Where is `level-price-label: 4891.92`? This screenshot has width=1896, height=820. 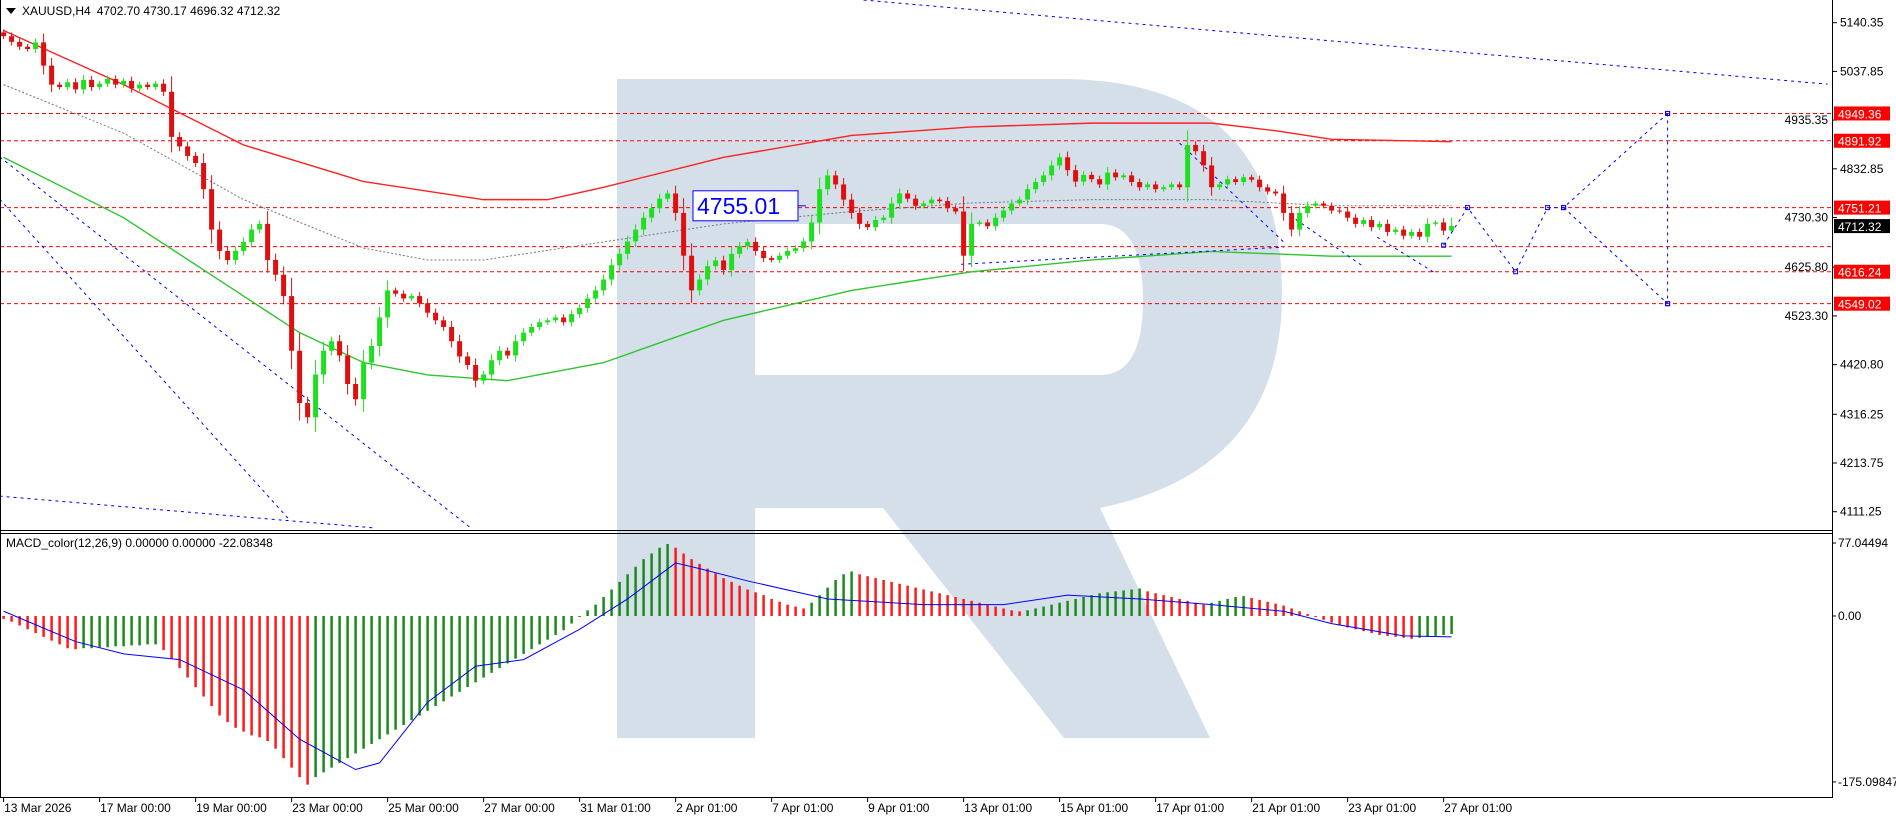 level-price-label: 4891.92 is located at coordinates (1860, 142).